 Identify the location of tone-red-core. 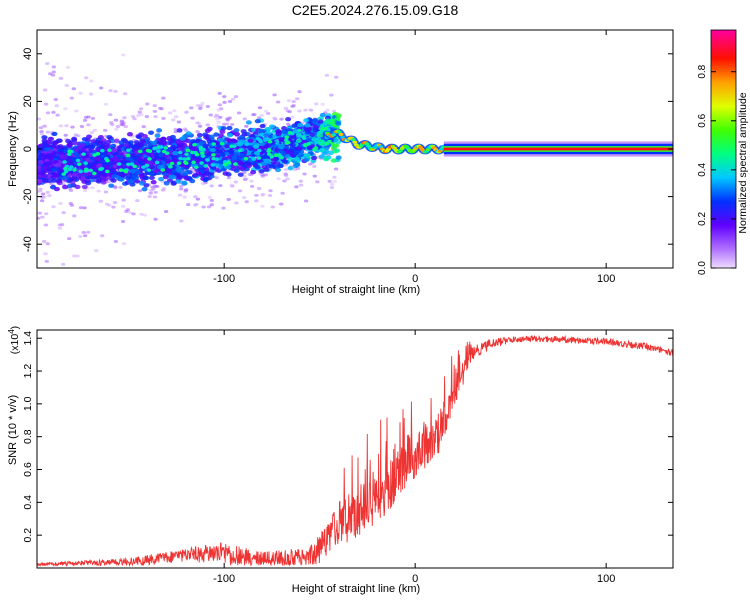
(558, 149).